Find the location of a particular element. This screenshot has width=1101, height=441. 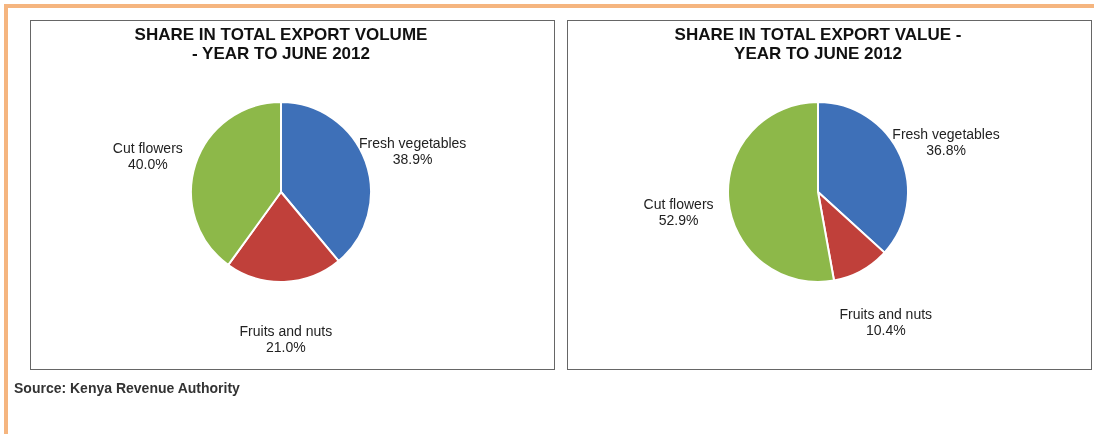

data-label: 40.0% is located at coordinates (147, 163).